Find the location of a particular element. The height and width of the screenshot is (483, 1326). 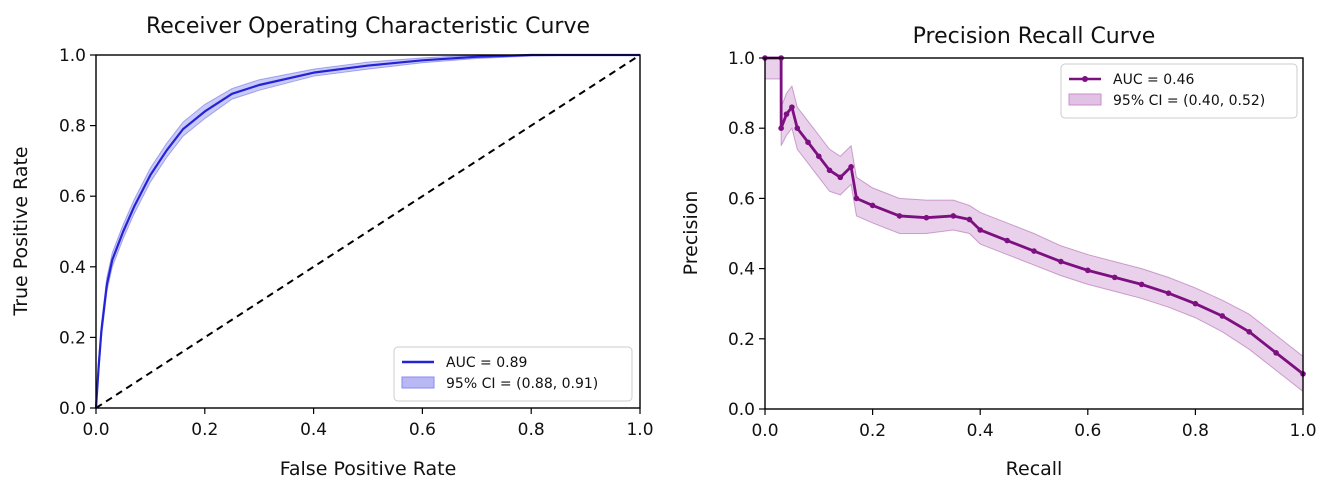

roc-y-tick-label: 0.8 is located at coordinates (72, 127).